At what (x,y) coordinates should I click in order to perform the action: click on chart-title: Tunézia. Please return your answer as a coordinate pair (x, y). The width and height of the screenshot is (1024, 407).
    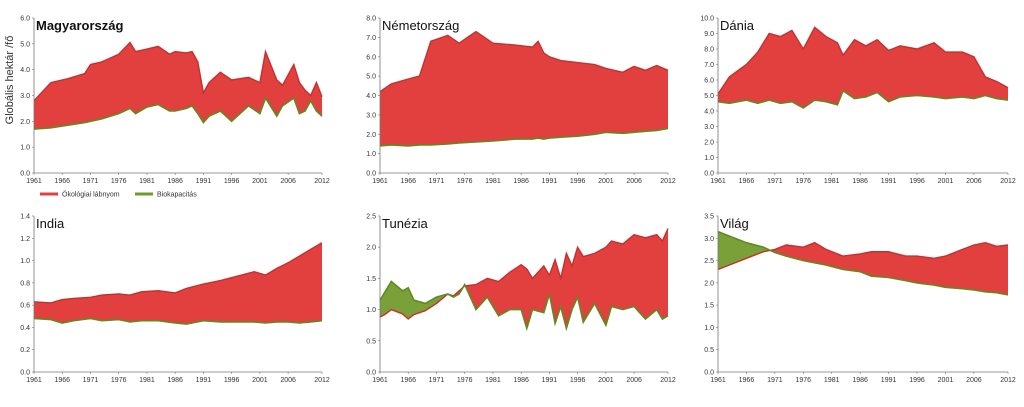
    Looking at the image, I should click on (405, 223).